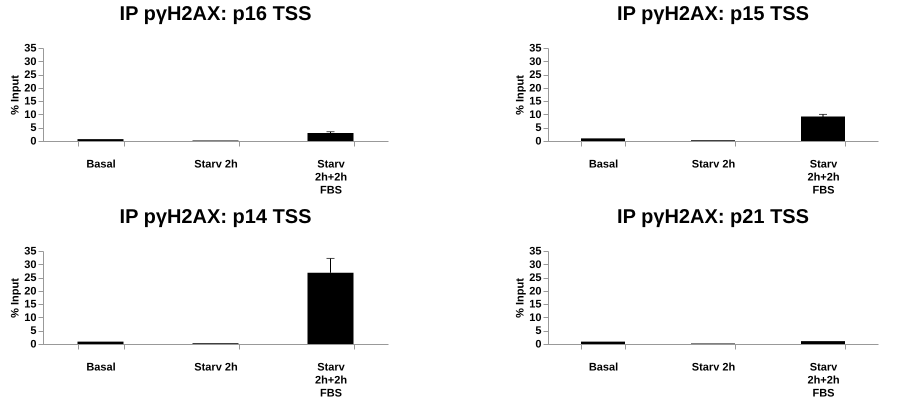 The height and width of the screenshot is (414, 902). Describe the element at coordinates (216, 217) in the screenshot. I see `chart-title: IP pγH2AX: p14 TSS` at that location.